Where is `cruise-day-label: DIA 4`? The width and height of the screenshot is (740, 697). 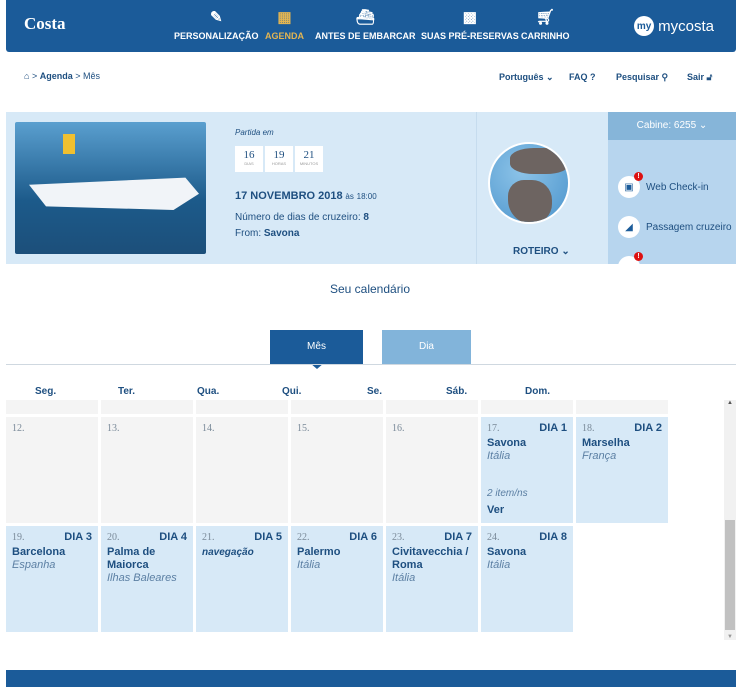
cruise-day-label: DIA 4 is located at coordinates (173, 537).